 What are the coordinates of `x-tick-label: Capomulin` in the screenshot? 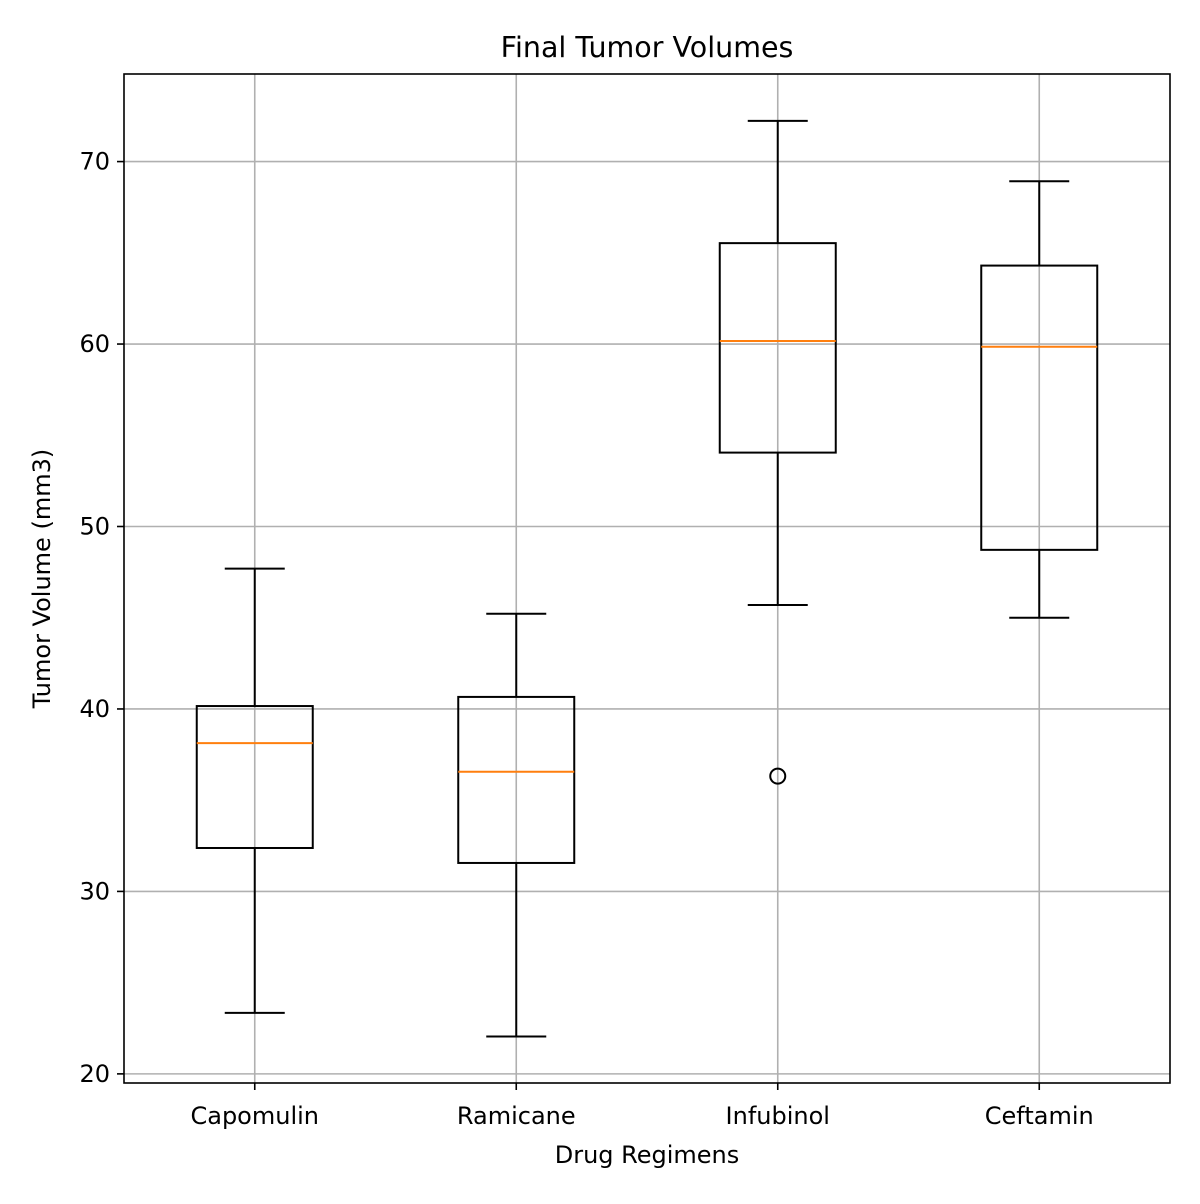 It's located at (254, 1116).